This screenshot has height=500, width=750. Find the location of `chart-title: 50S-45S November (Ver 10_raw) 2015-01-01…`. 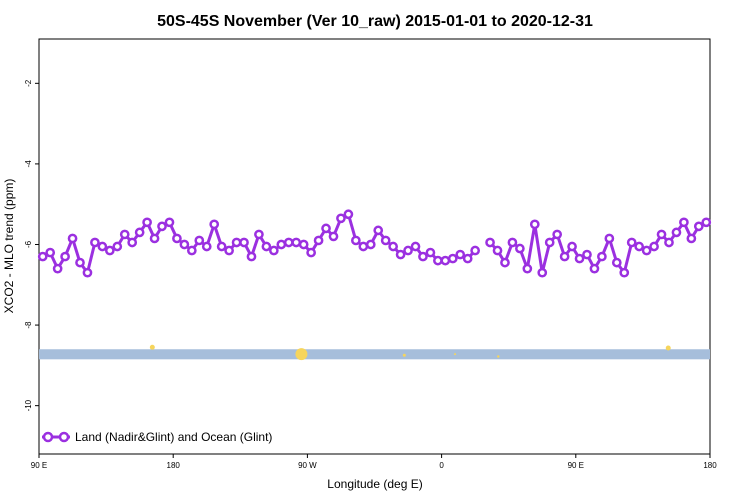

chart-title: 50S-45S November (Ver 10_raw) 2015-01-01… is located at coordinates (375, 21).